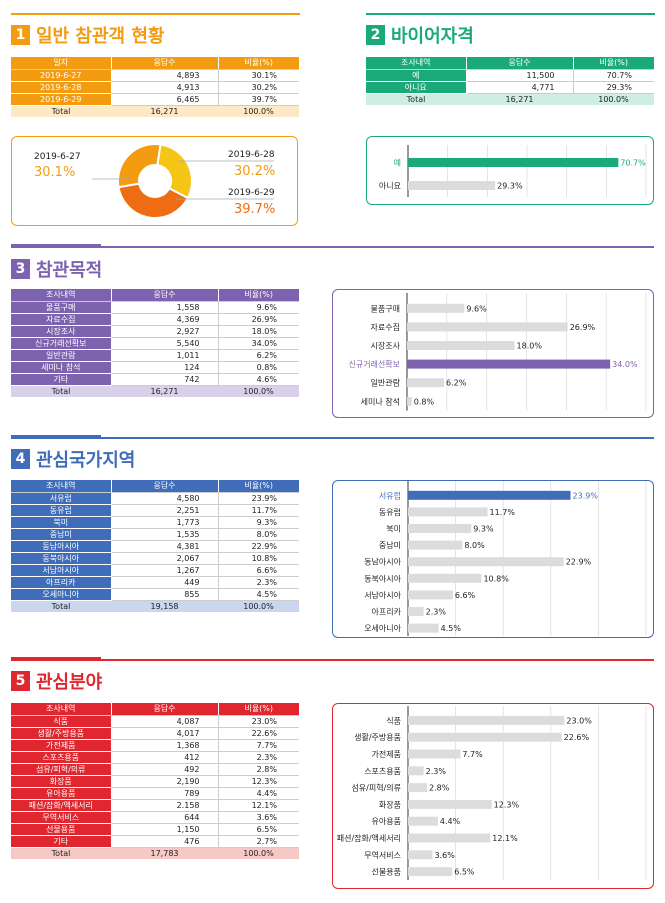 The height and width of the screenshot is (903, 665). I want to click on row-label: 2019-6-29, so click(61, 99).